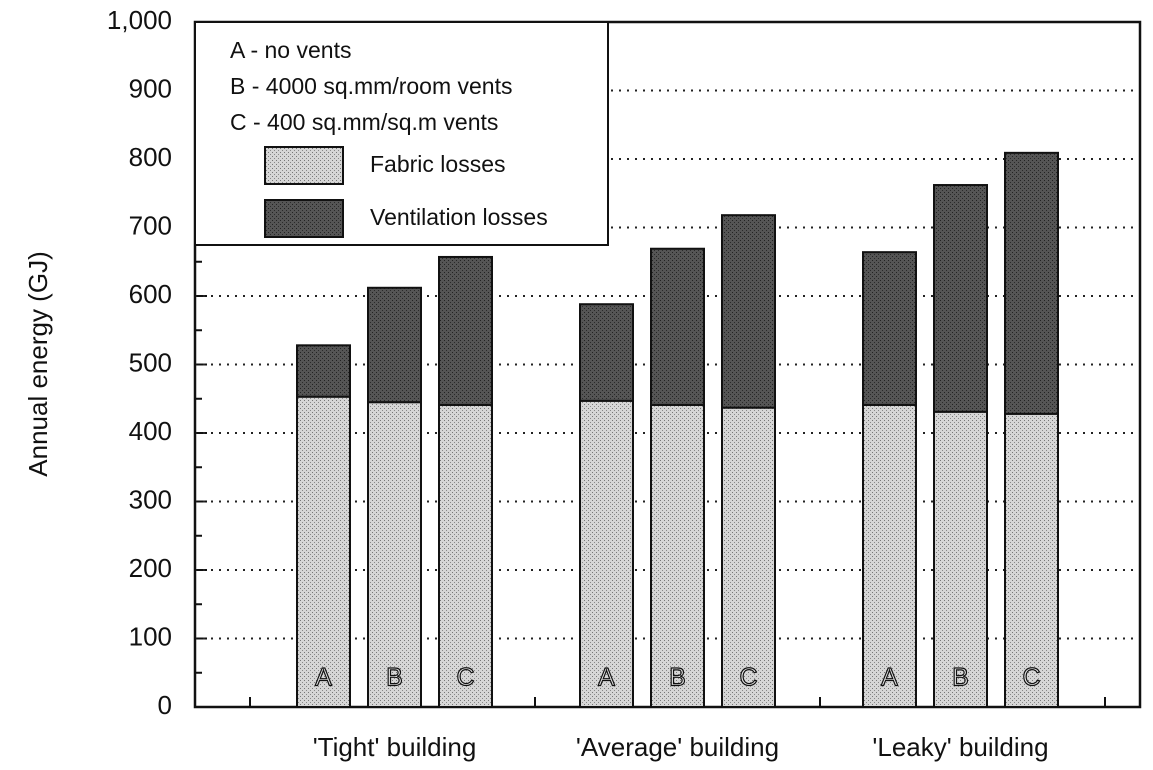 The image size is (1153, 770). What do you see at coordinates (150, 88) in the screenshot?
I see `y-tick-label: 900` at bounding box center [150, 88].